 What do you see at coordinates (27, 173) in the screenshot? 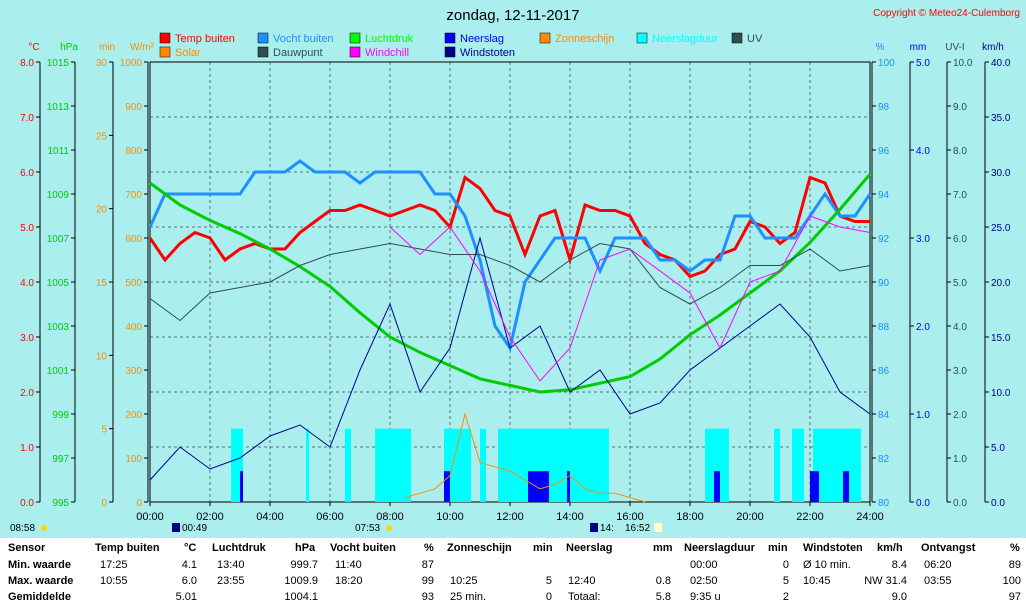
I see `axis-tick-label: 6.0` at bounding box center [27, 173].